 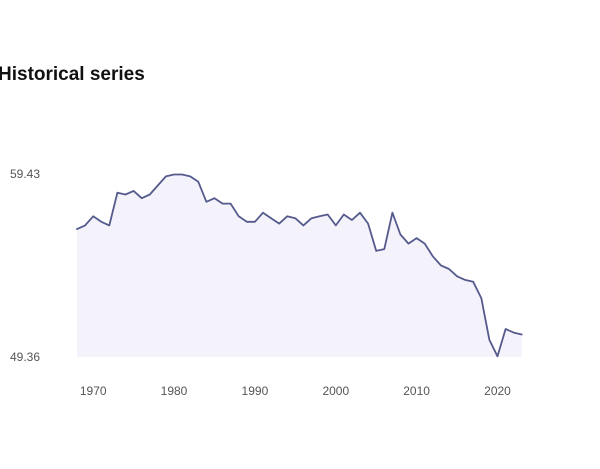 What do you see at coordinates (295, 391) in the screenshot?
I see `x-axis: 1970 1980 1990 2000 2010 2020` at bounding box center [295, 391].